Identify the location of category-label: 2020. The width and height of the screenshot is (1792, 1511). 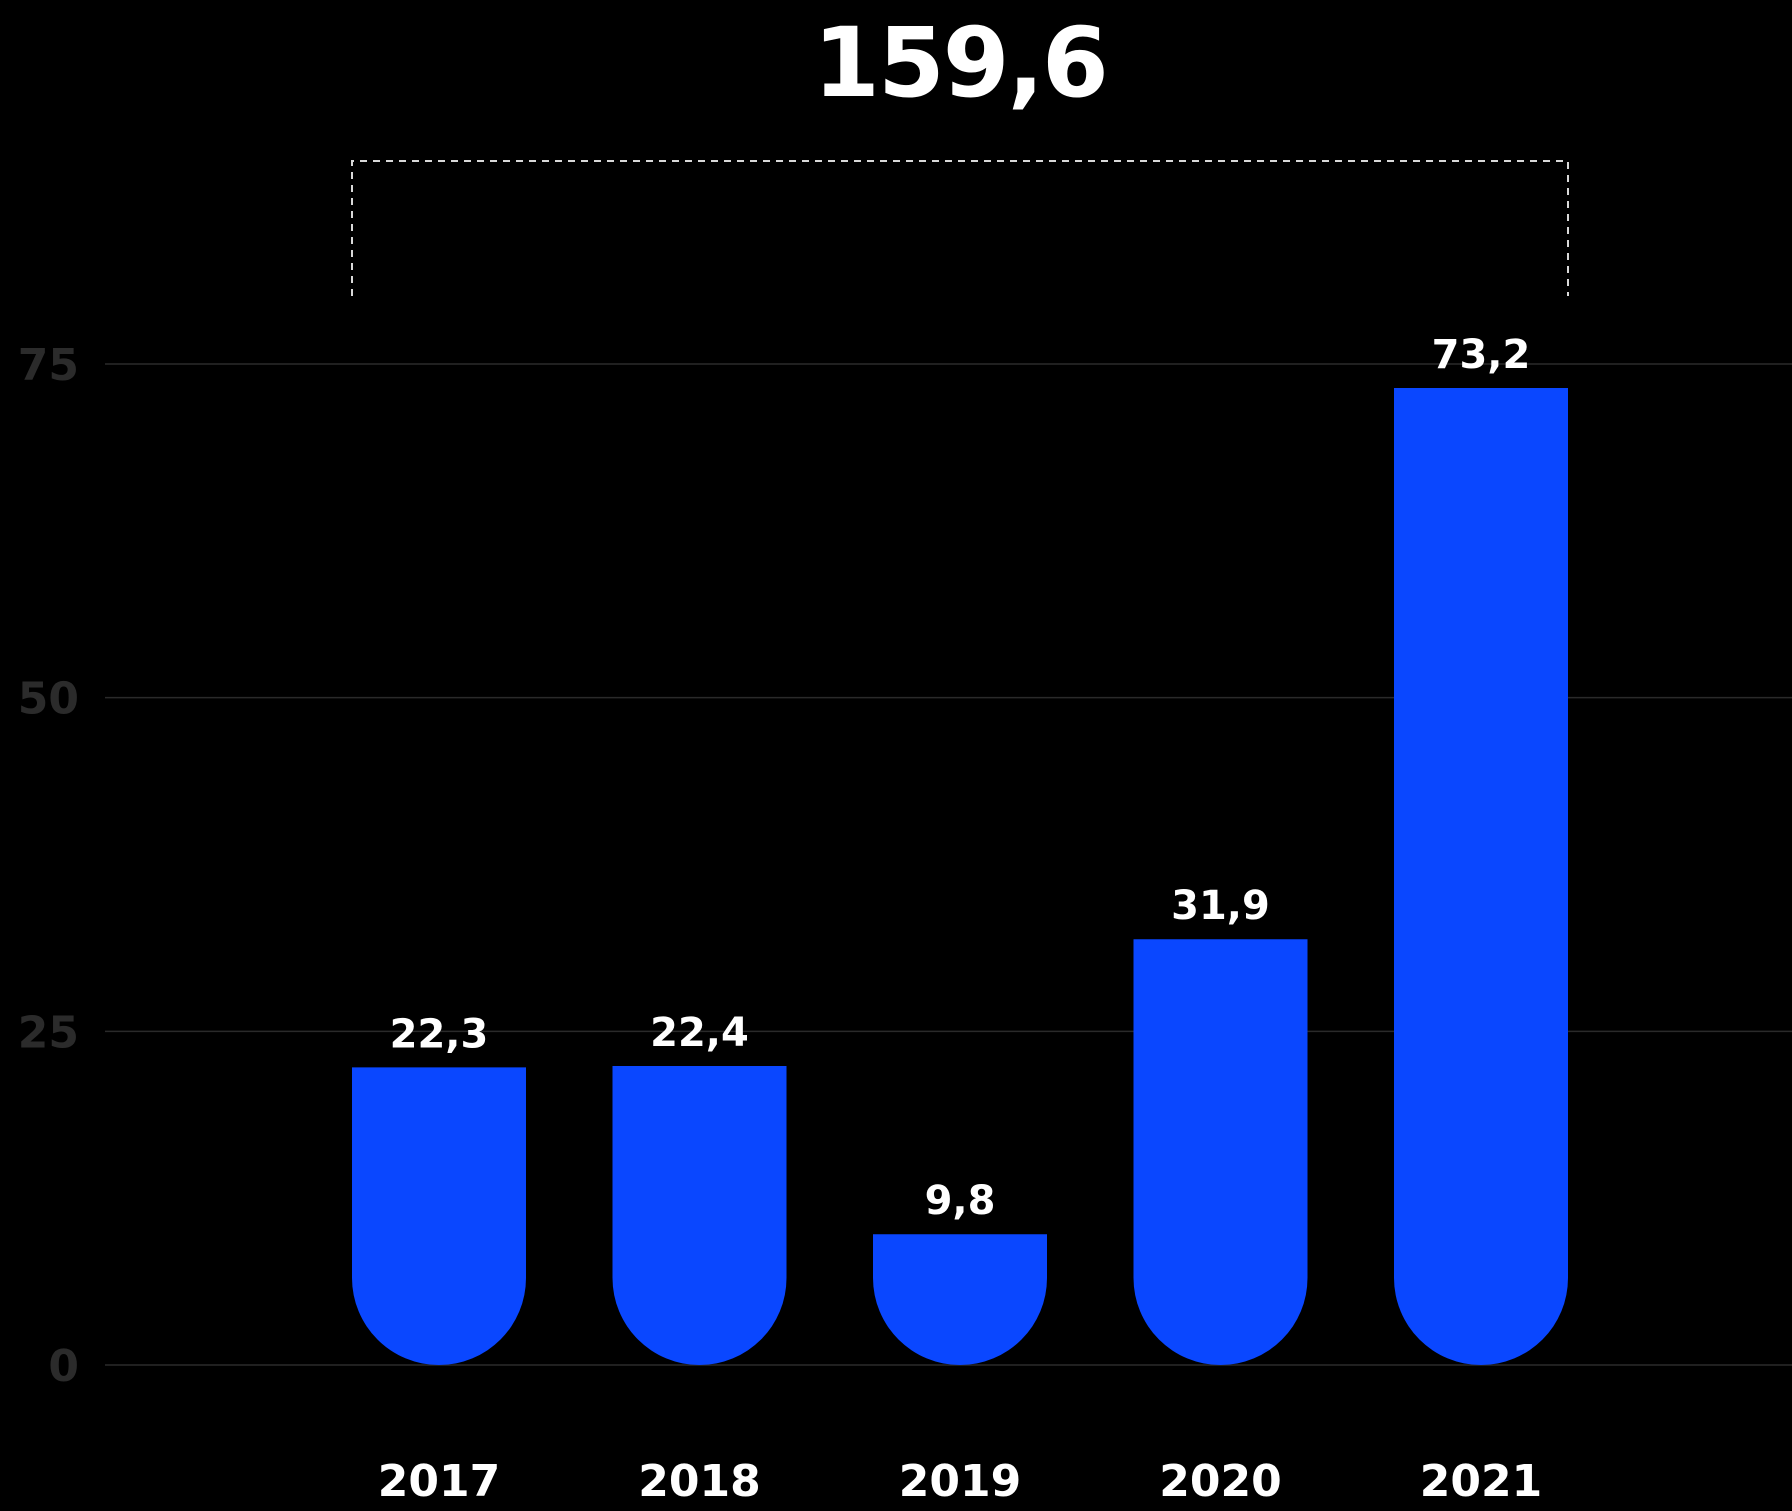
(1220, 1481).